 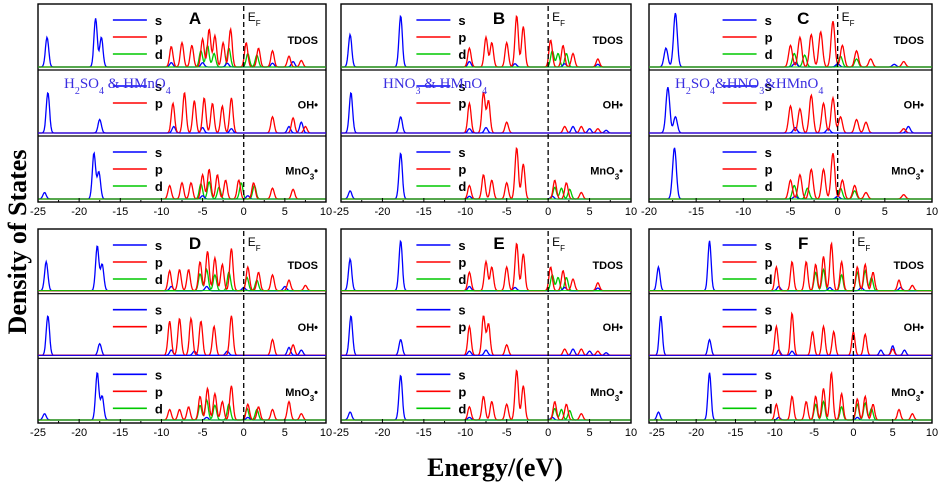 I want to click on x-tick-label: -10, so click(x=743, y=212).